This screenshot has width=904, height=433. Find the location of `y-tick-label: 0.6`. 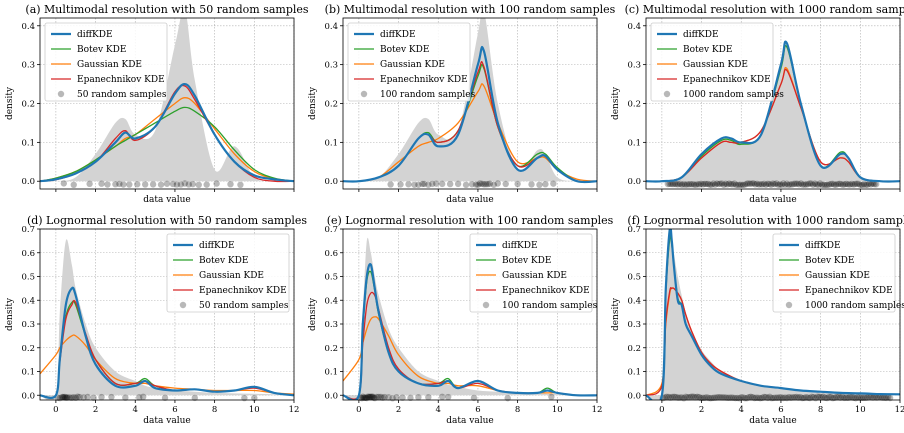

y-tick-label: 0.6 is located at coordinates (634, 254).